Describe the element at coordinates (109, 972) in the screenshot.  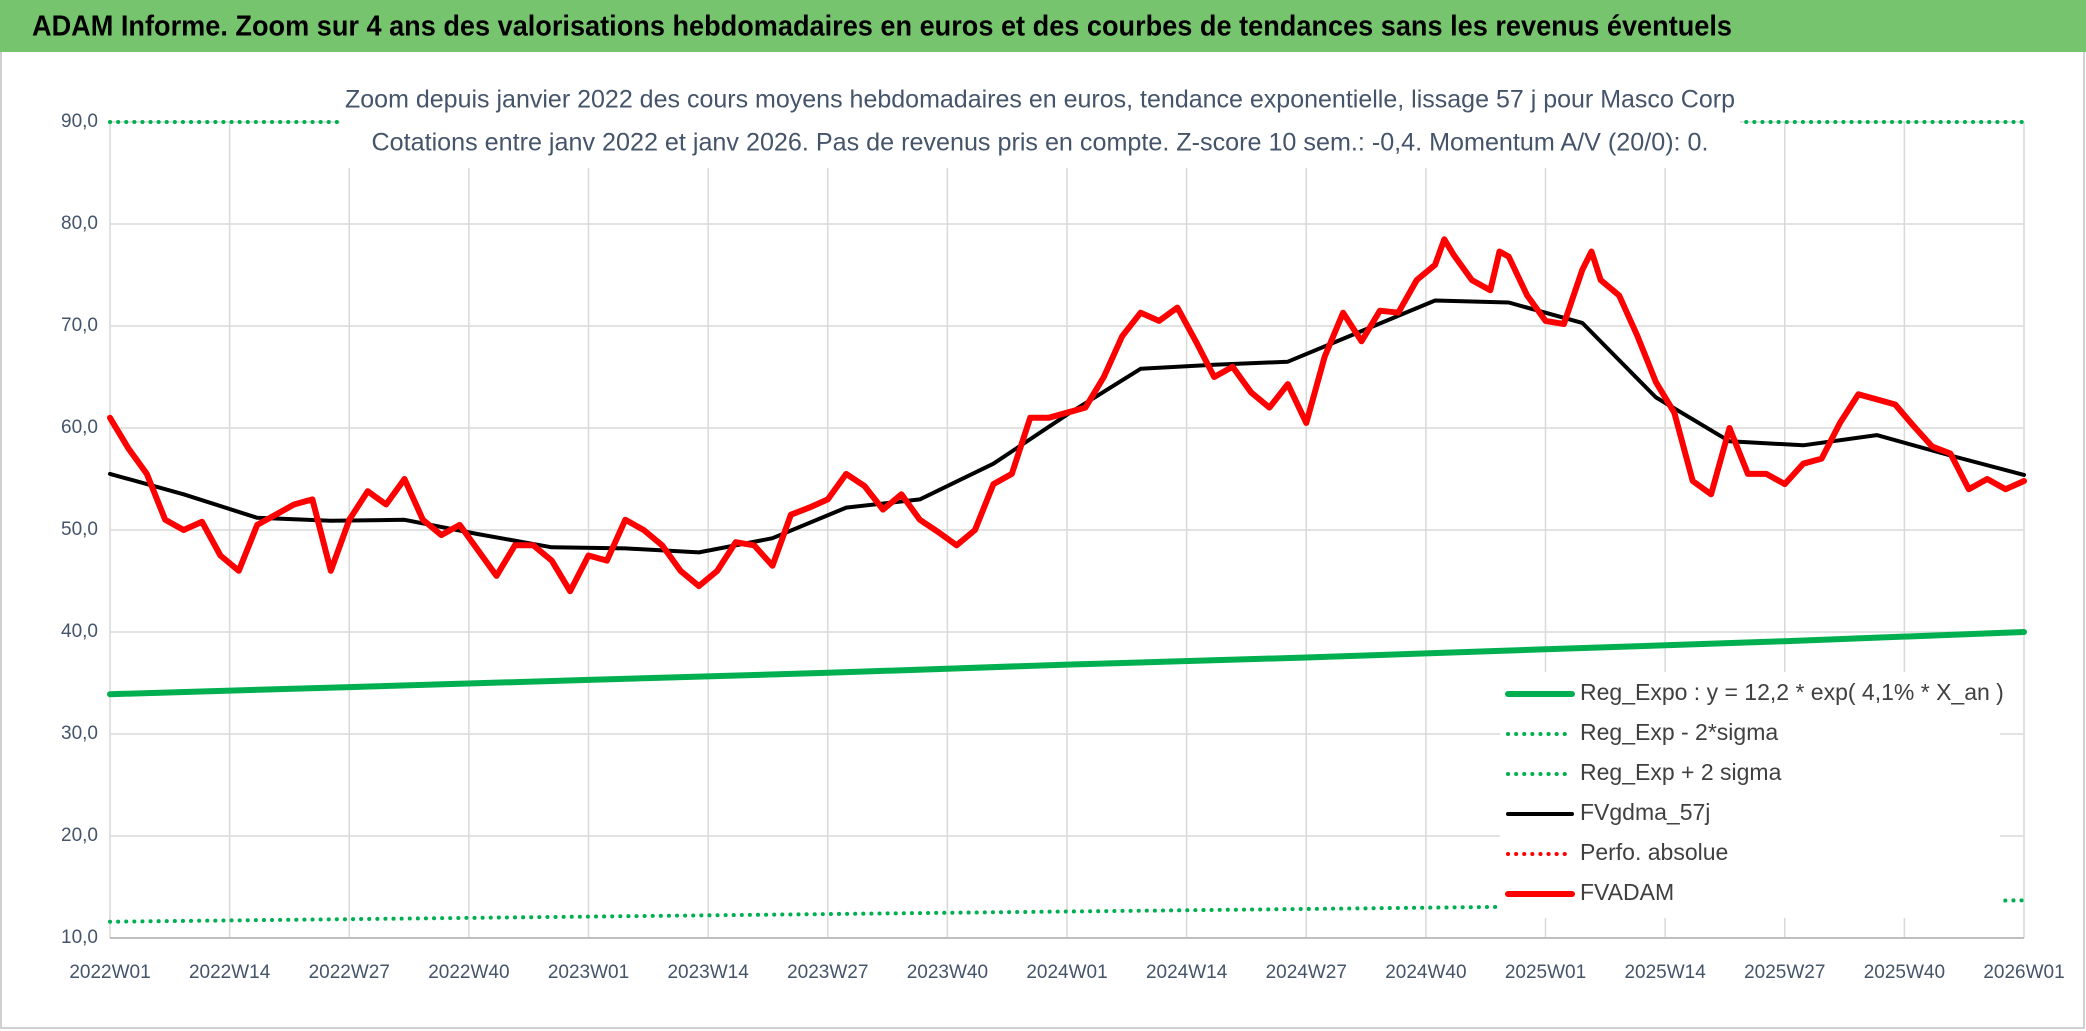
I see `x-tick-label: 2022W01` at that location.